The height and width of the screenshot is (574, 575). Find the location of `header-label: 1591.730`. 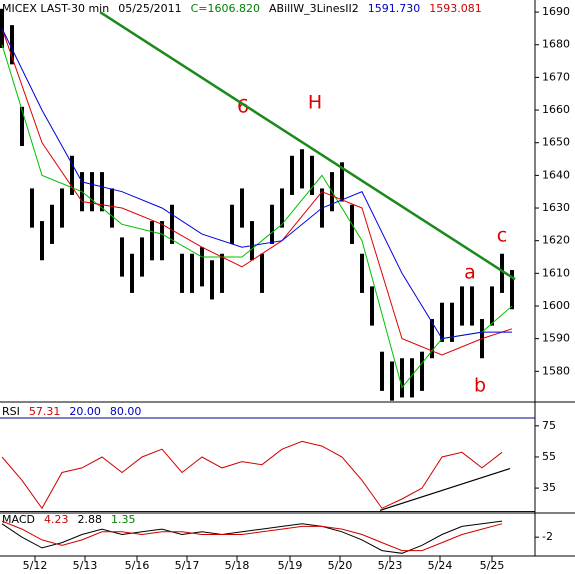

header-label: 1591.730 is located at coordinates (394, 8).